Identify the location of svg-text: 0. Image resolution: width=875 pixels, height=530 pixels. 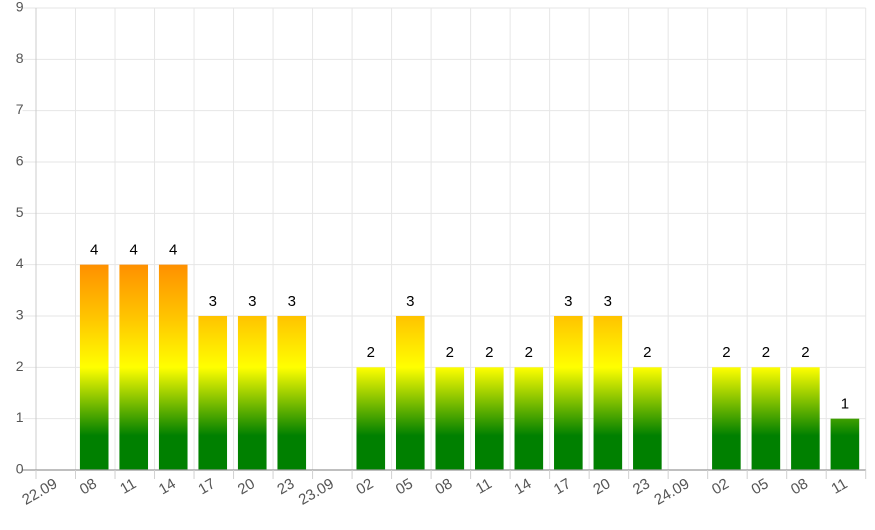
(20, 469).